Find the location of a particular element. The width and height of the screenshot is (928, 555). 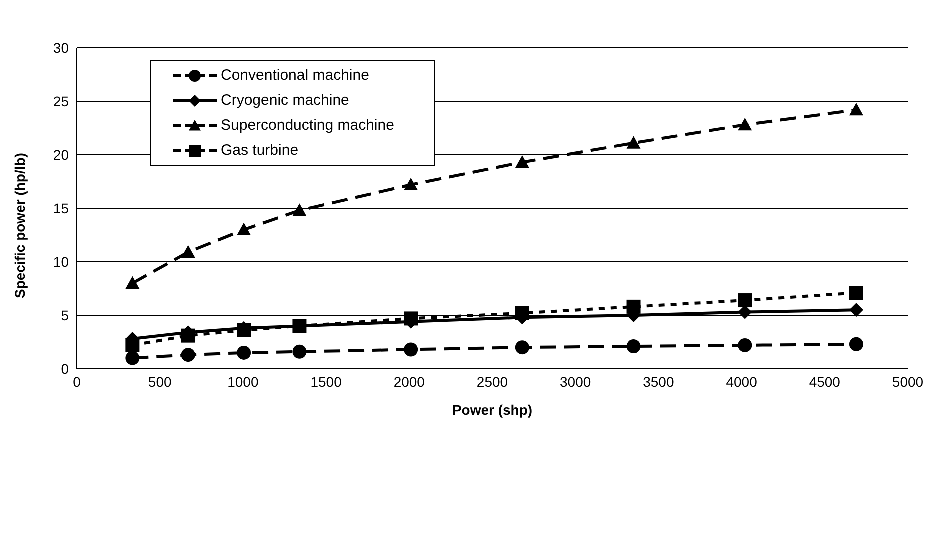

x-tick-label: 0 is located at coordinates (77, 382).